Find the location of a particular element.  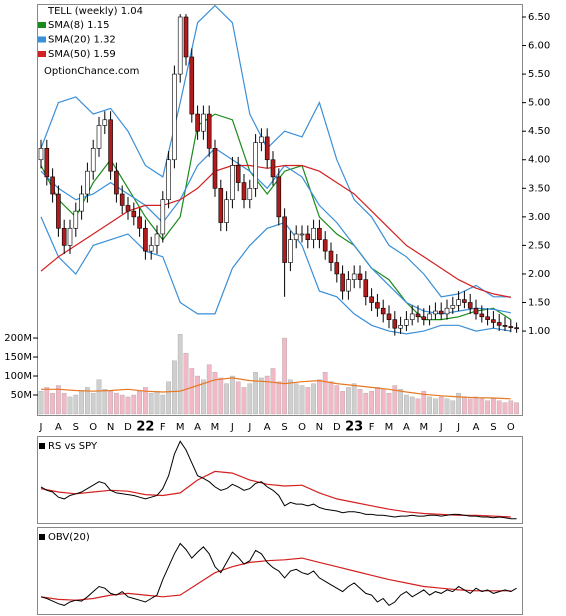

panel-title: RS vs SPY is located at coordinates (73, 446).